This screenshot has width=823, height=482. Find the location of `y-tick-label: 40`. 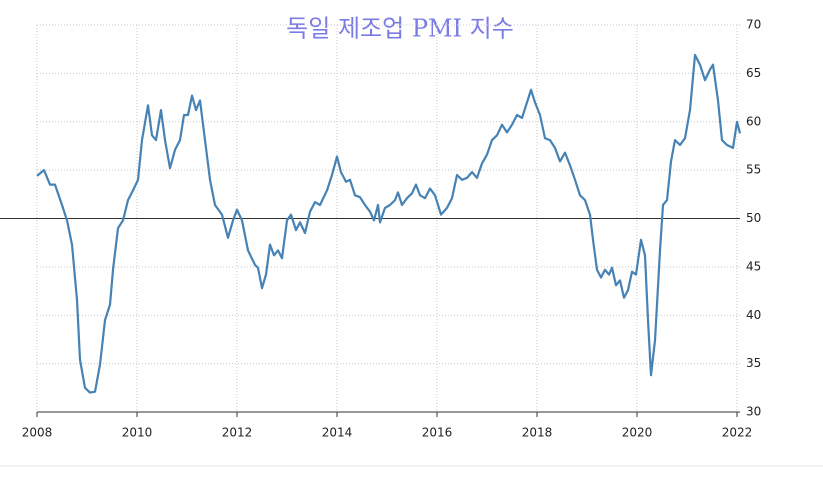

y-tick-label: 40 is located at coordinates (753, 315).